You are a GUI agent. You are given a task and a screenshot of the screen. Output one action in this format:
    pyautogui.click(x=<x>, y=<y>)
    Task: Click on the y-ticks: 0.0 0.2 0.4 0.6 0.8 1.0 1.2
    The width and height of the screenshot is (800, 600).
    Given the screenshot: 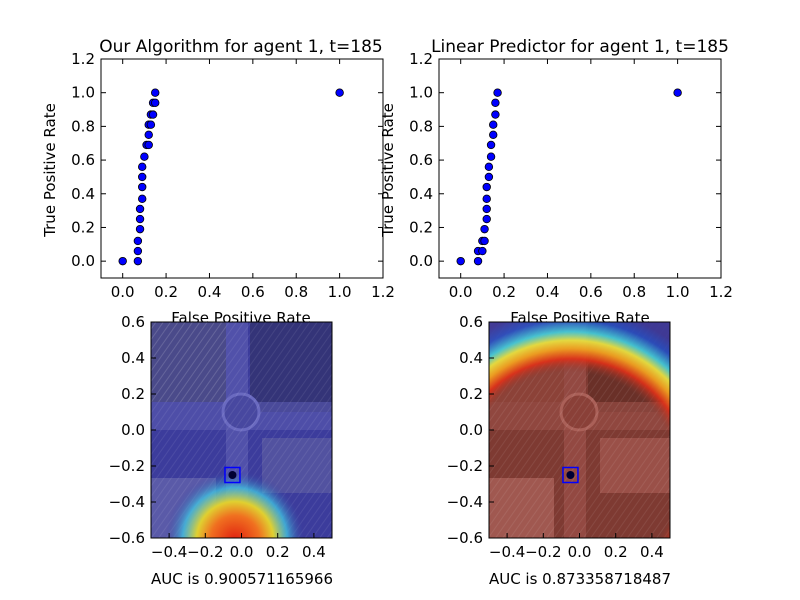 What is the action you would take?
    pyautogui.click(x=227, y=160)
    